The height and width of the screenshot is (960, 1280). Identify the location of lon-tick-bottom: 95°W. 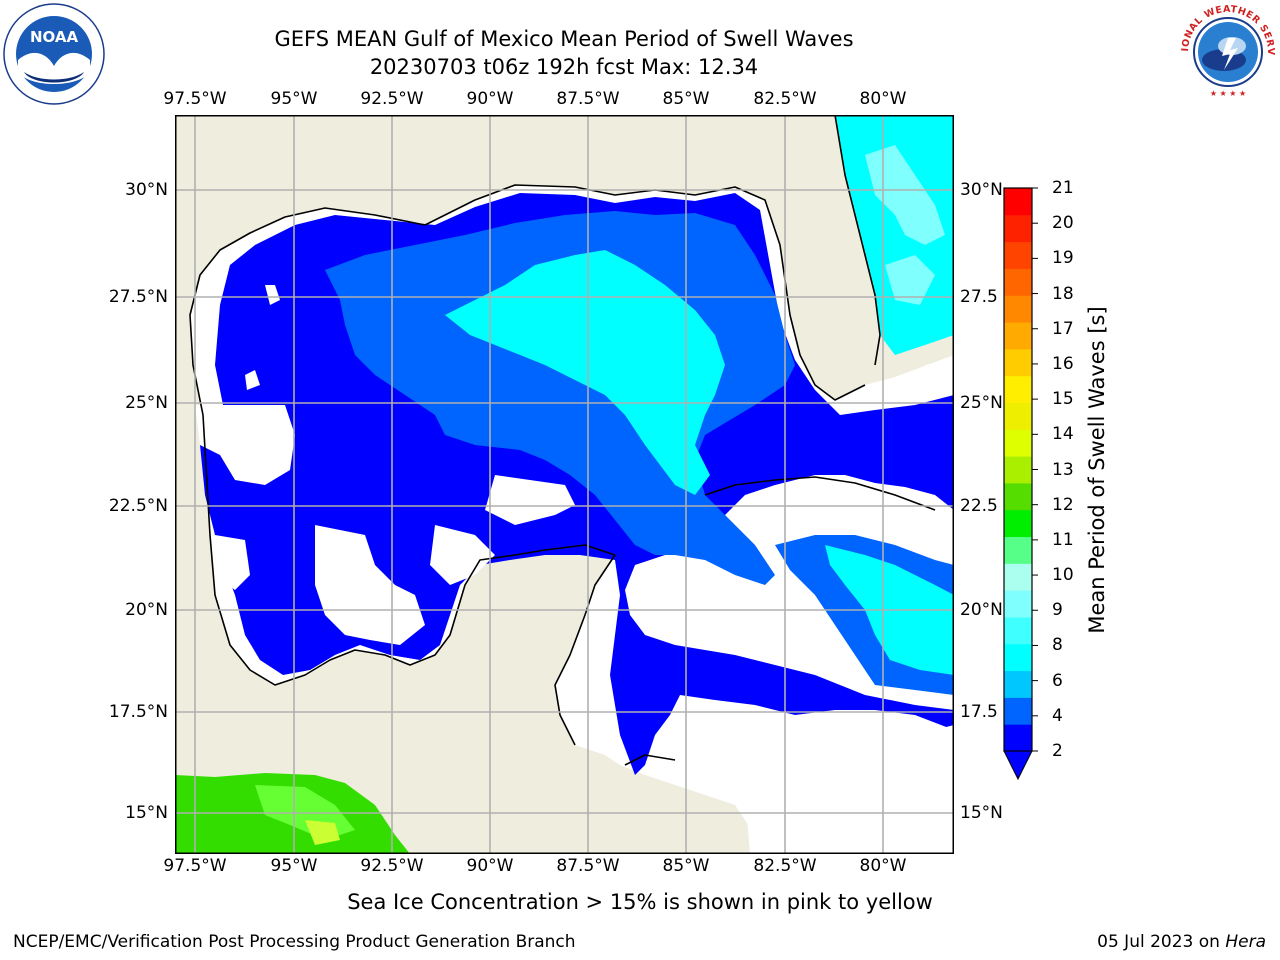
(294, 866).